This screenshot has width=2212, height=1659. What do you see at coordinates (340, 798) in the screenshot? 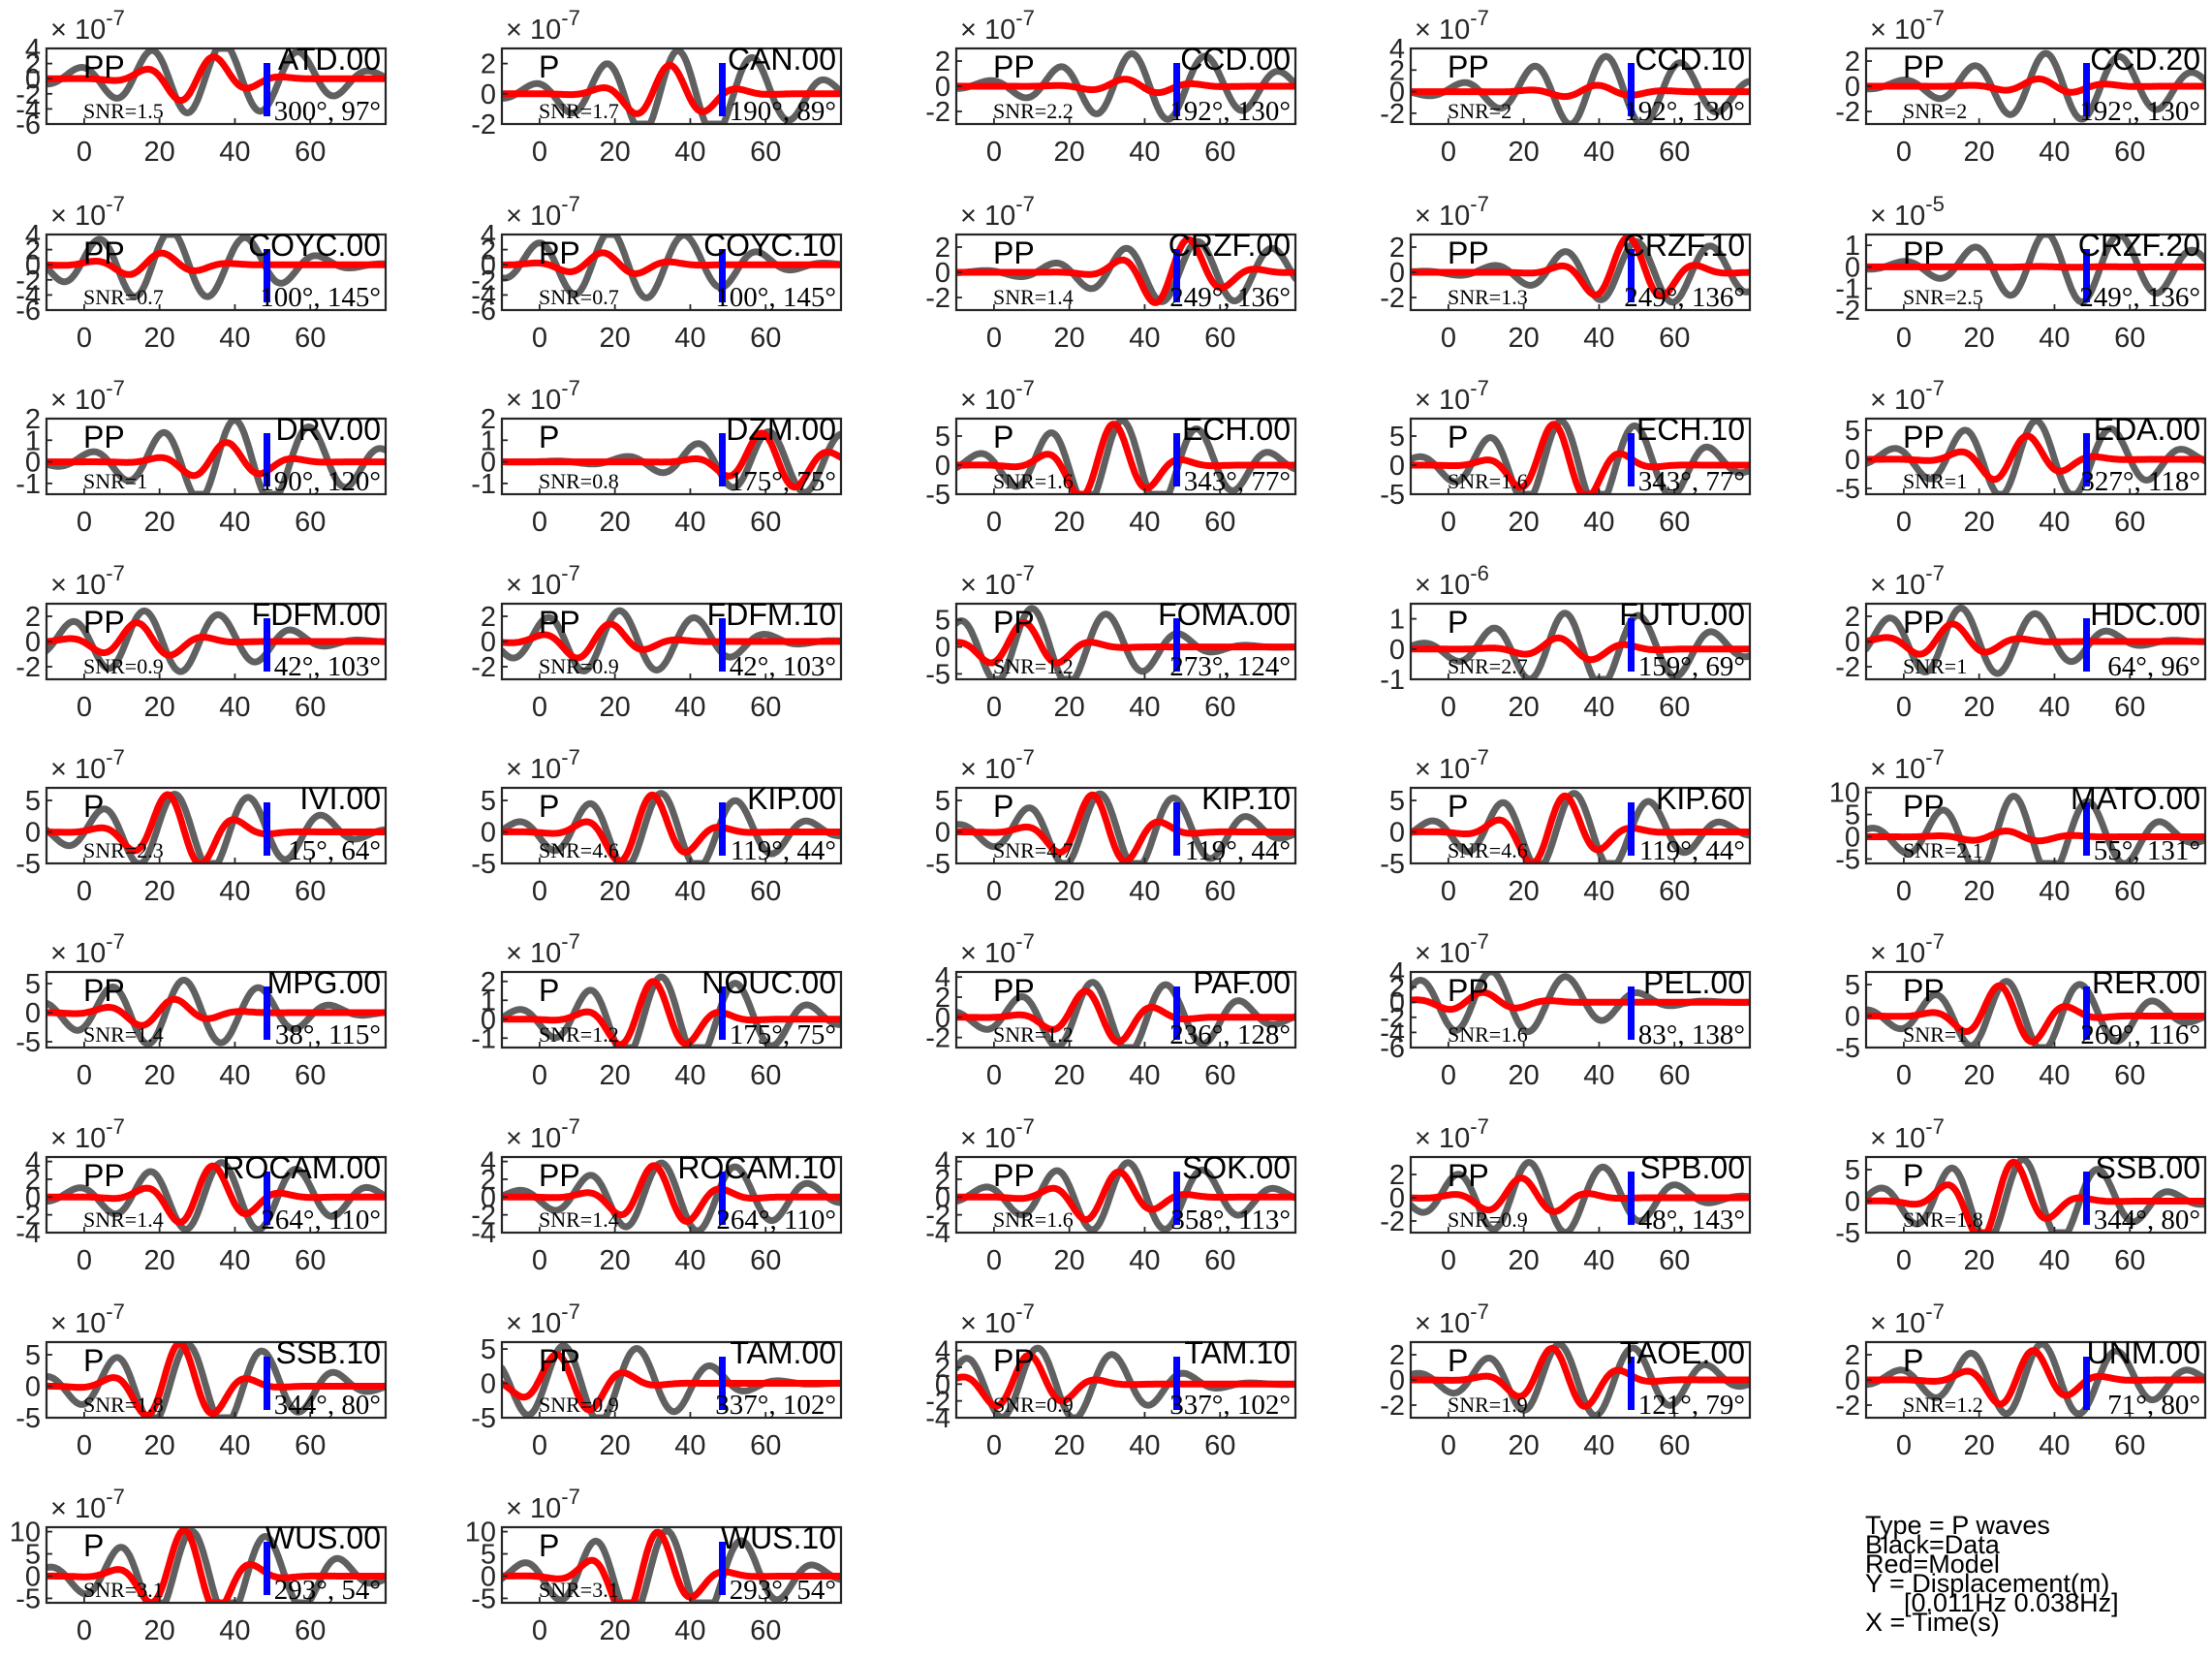
I see `station-label: IVI.00` at bounding box center [340, 798].